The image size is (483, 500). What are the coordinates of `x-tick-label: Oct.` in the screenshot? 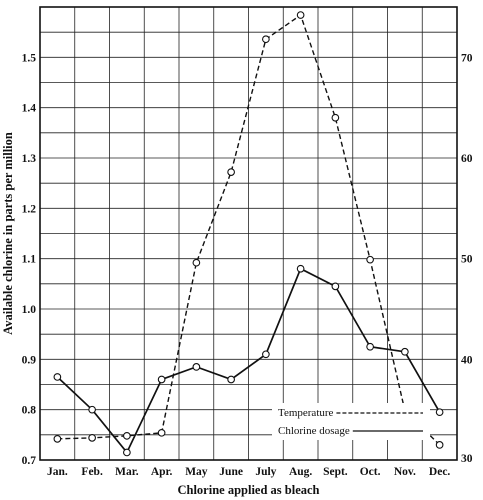 It's located at (370, 472).